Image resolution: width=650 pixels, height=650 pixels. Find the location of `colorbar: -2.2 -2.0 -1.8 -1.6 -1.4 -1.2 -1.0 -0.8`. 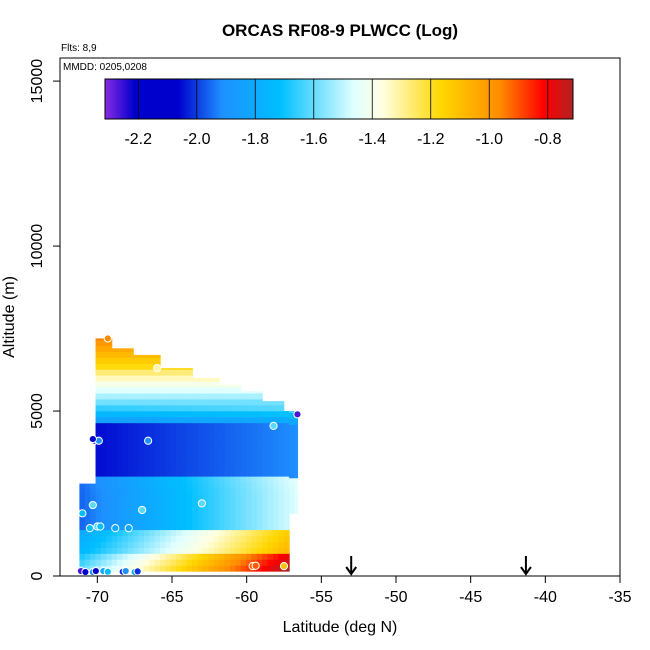

colorbar: -2.2 -2.0 -1.8 -1.6 -1.4 -1.2 -1.0 -0.8 is located at coordinates (339, 113).